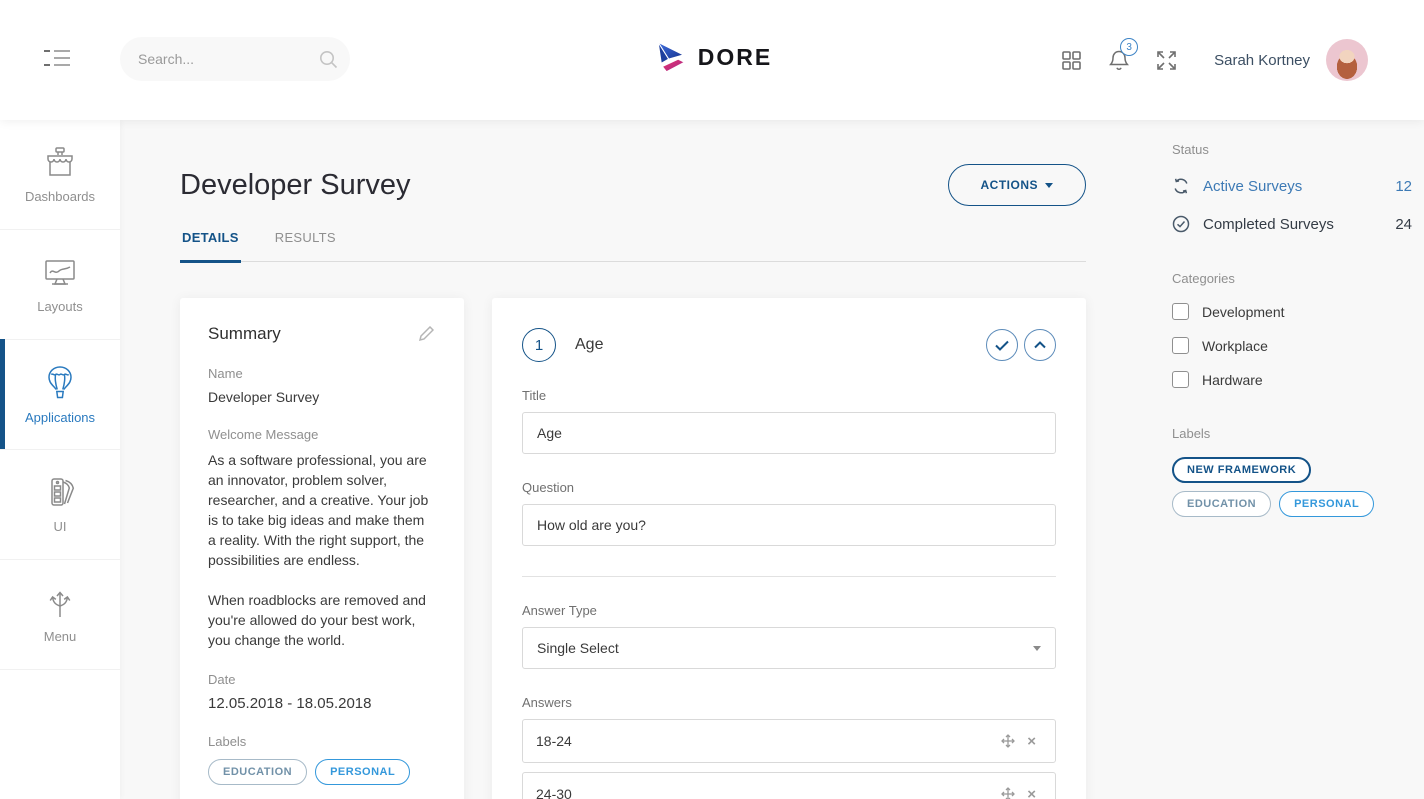  I want to click on question-label: Question, so click(548, 487).